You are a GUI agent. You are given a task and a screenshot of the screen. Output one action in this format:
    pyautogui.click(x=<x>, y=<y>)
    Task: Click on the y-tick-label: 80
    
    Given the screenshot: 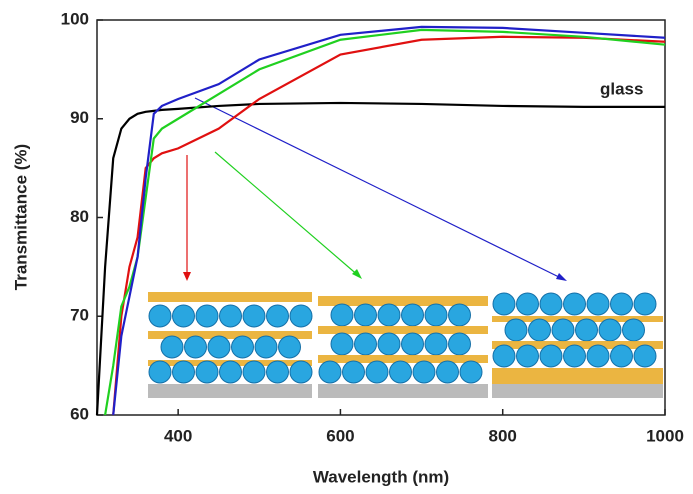 What is the action you would take?
    pyautogui.click(x=79, y=216)
    